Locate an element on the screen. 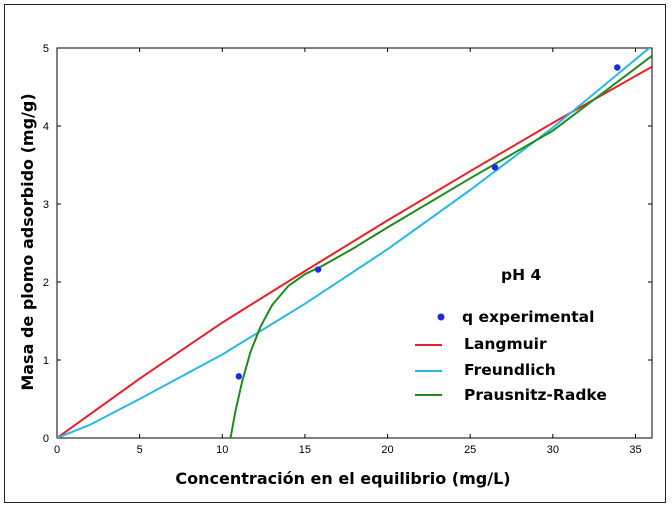 Image resolution: width=672 pixels, height=509 pixels. y-tick-label: 2 is located at coordinates (46, 283).